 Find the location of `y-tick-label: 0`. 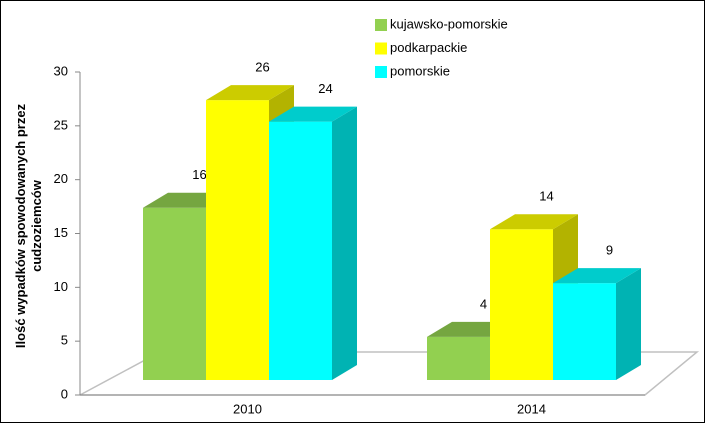

y-tick-label: 0 is located at coordinates (64, 393).